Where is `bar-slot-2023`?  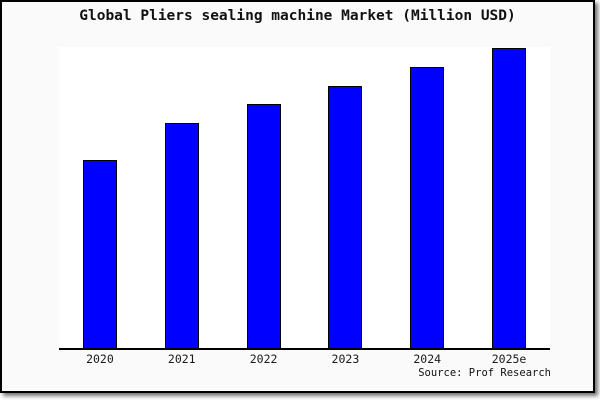
bar-slot-2023 is located at coordinates (345, 197).